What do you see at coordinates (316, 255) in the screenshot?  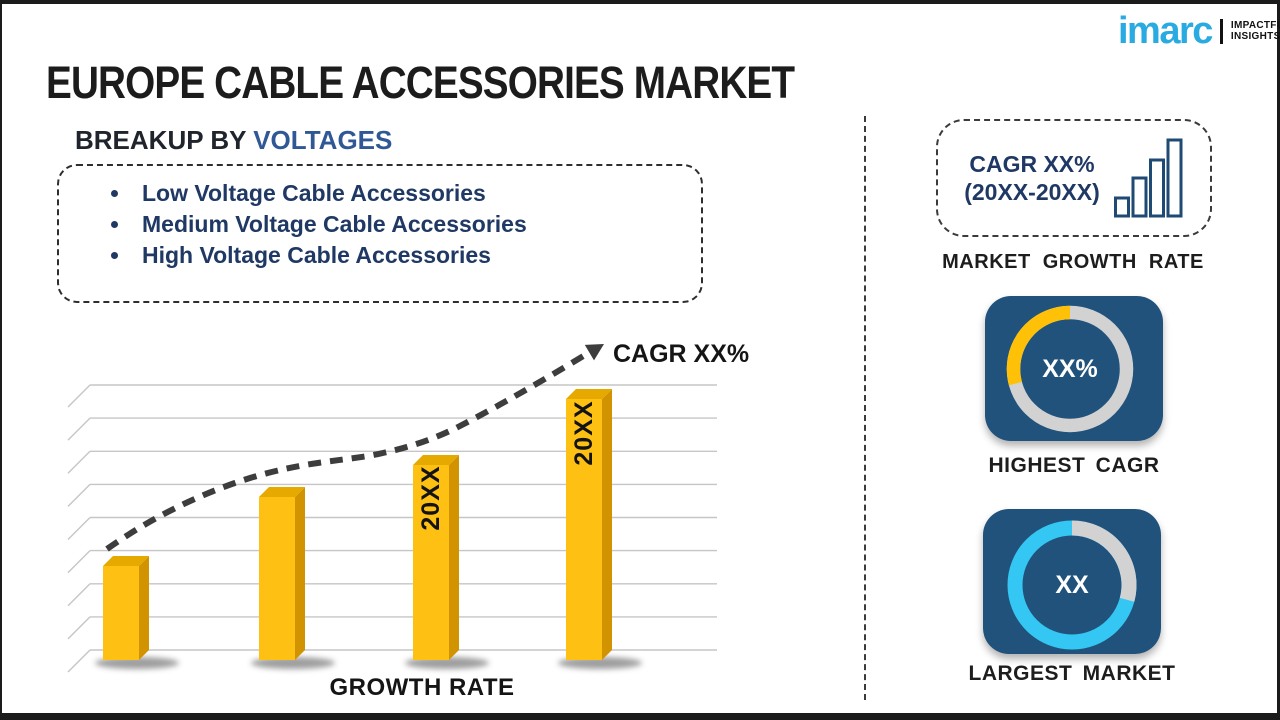 I see `list-item-label: High Voltage Cable Accessories` at bounding box center [316, 255].